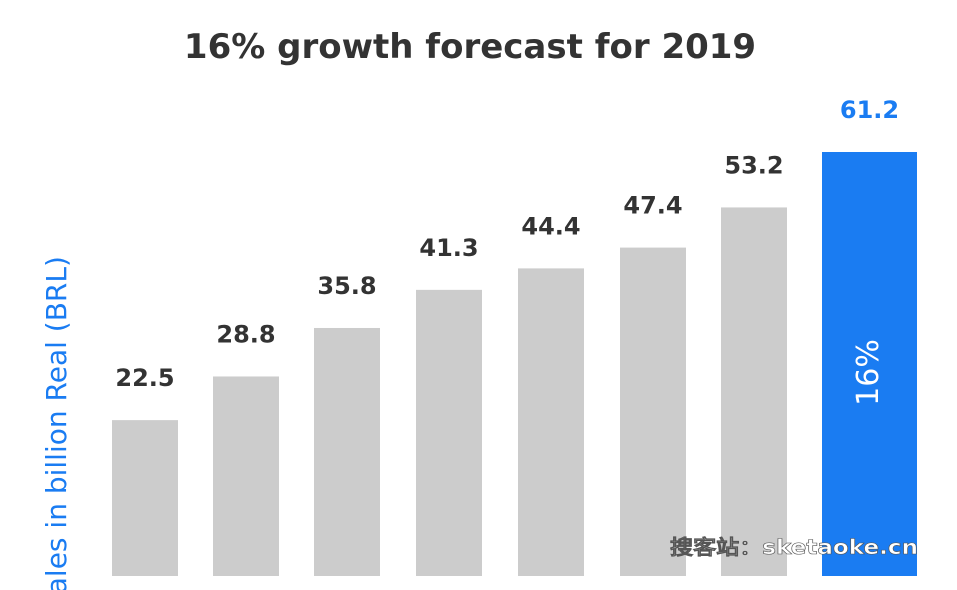 Image resolution: width=957 pixels, height=590 pixels. I want to click on watermark-text: 搜客站：sketaoke.cn, so click(794, 547).